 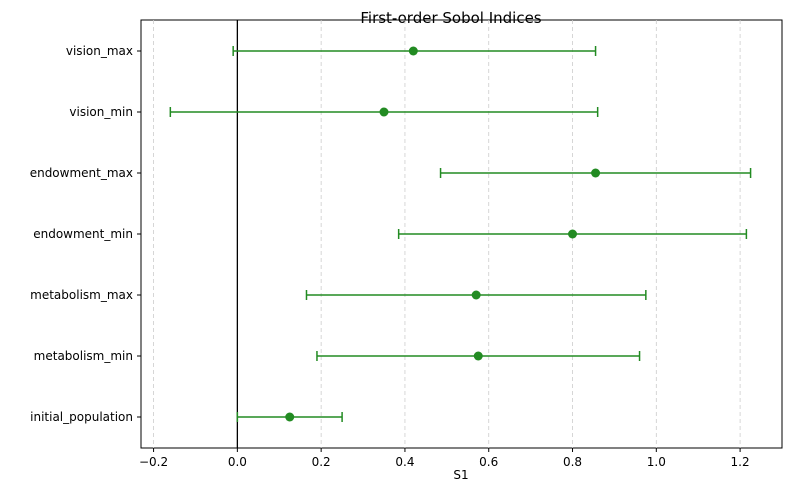 I want to click on x-tick-label: 1.0, so click(x=656, y=462).